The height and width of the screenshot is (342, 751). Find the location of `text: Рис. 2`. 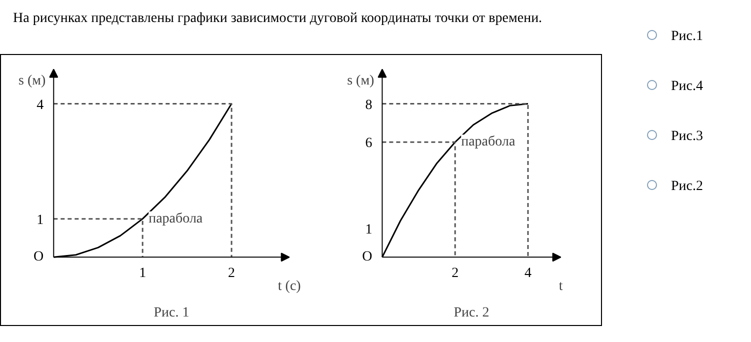

text: Рис. 2 is located at coordinates (472, 313).